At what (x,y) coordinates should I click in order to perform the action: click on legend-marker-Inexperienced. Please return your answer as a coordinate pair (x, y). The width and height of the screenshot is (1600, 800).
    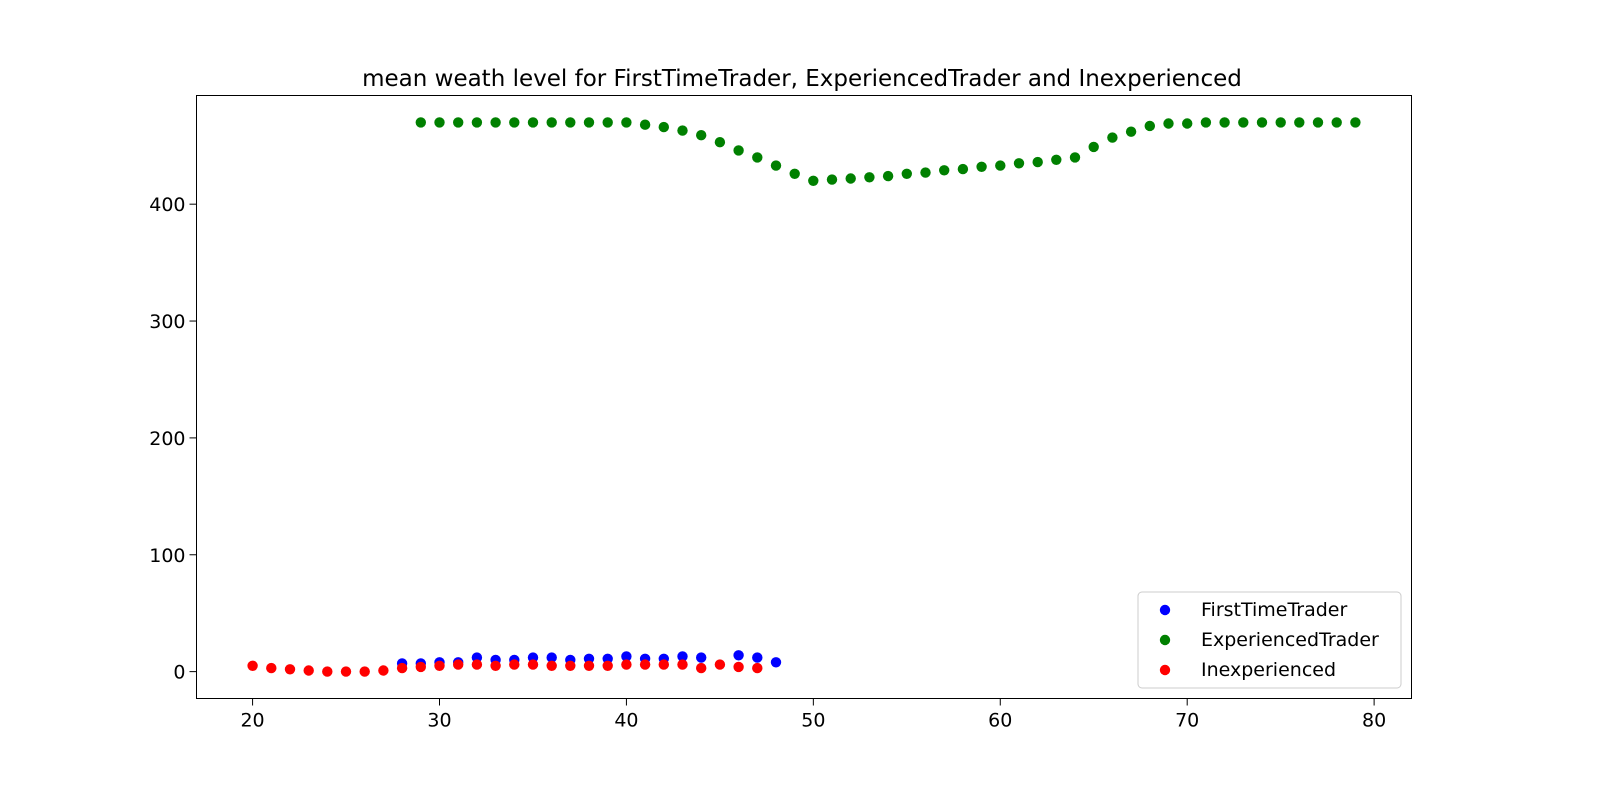
    Looking at the image, I should click on (1165, 670).